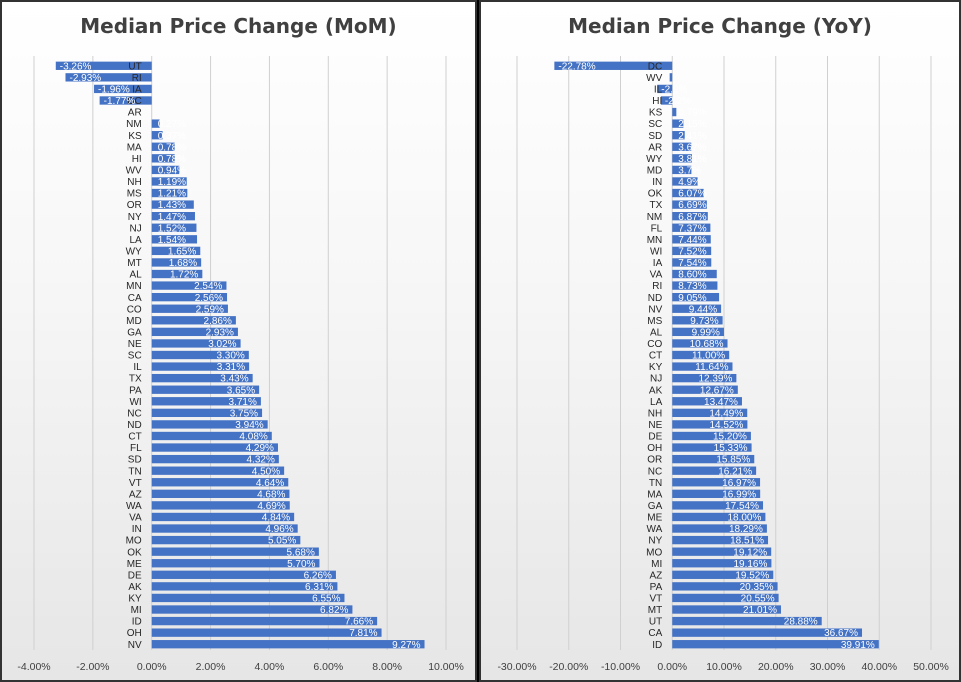 This screenshot has height=682, width=961. Describe the element at coordinates (135, 136) in the screenshot. I see `mom-category-label-ks: KS` at that location.